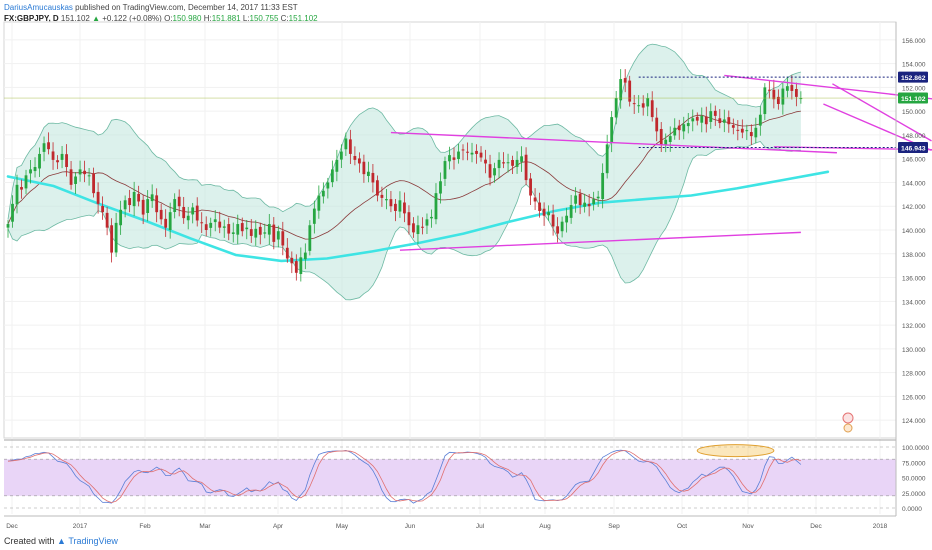 The image size is (932, 550). Describe the element at coordinates (80, 526) in the screenshot. I see `x-tick-label: 2017` at that location.